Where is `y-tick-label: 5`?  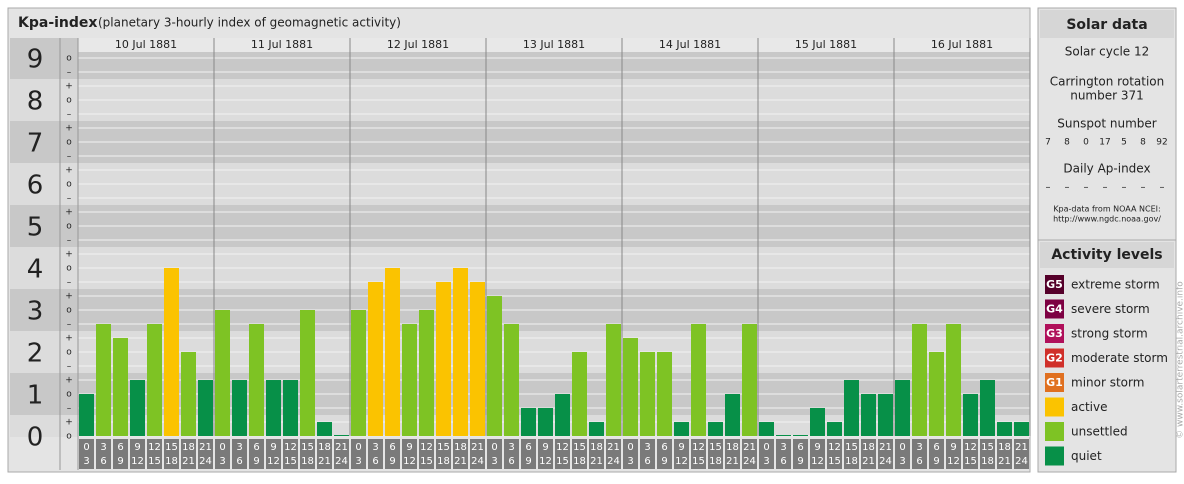 y-tick-label: 5 is located at coordinates (35, 228).